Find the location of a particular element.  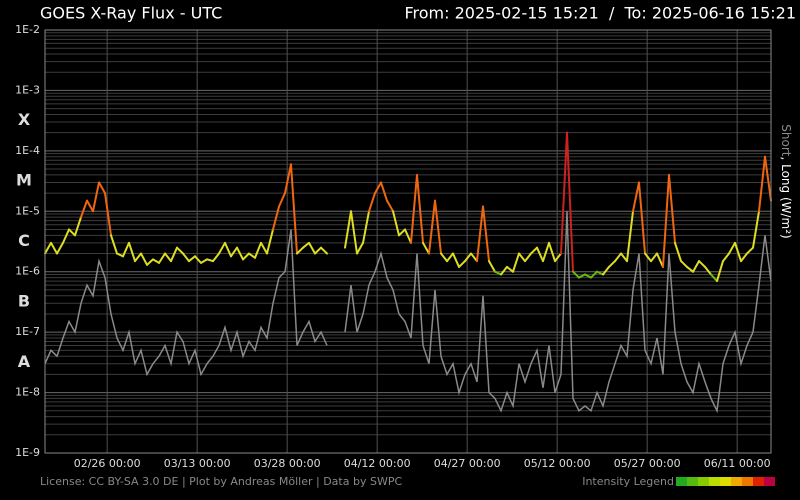

short-line is located at coordinates (186, 303).